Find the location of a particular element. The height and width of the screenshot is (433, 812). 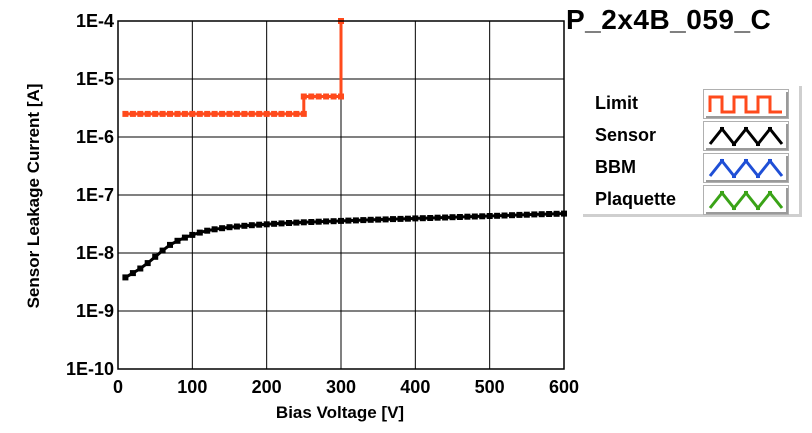

y-tick-label: 1E-8 is located at coordinates (95, 253).